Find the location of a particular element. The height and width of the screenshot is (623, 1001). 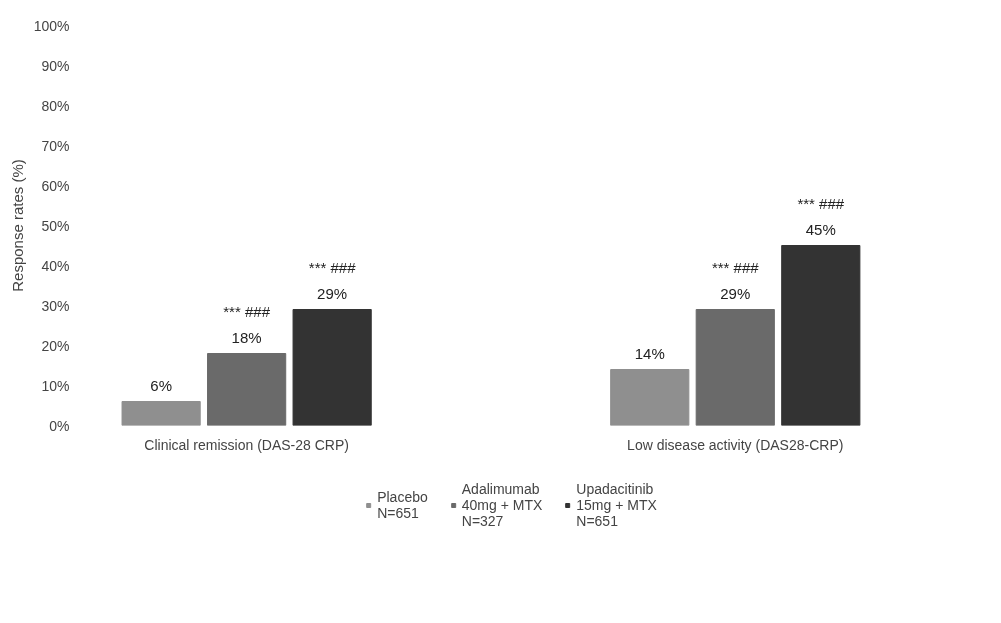

y-tick-label: 0% is located at coordinates (59, 425).